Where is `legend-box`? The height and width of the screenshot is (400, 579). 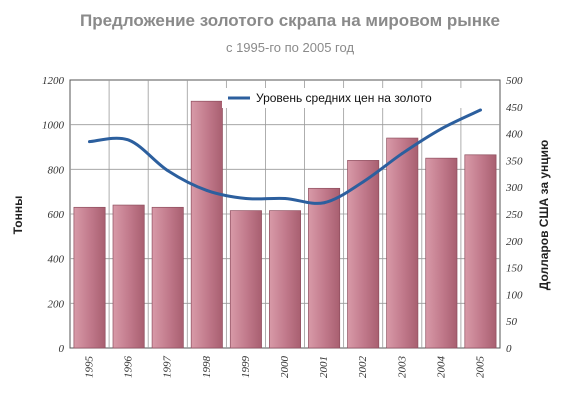 legend-box is located at coordinates (353, 98).